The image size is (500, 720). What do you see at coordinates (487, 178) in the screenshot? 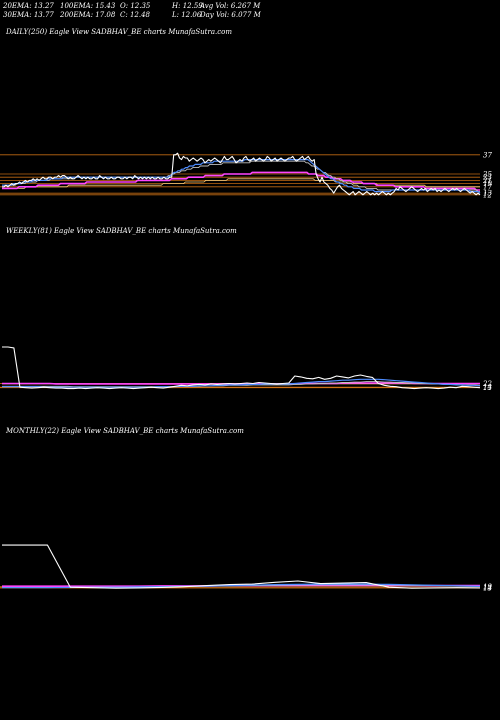
I see `daily-tick-label-2: 23` at bounding box center [487, 178].